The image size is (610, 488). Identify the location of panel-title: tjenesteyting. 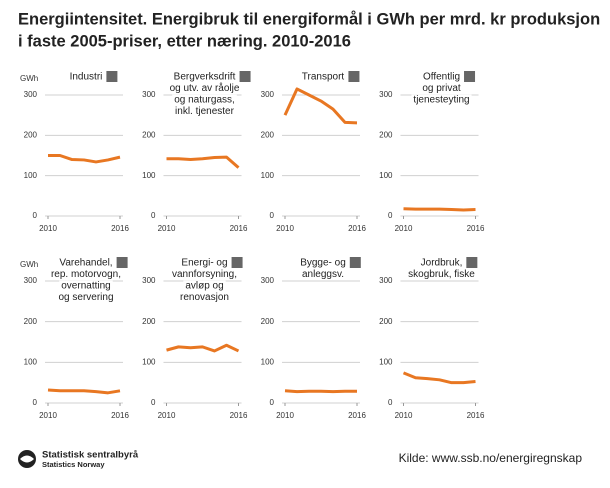
(441, 100).